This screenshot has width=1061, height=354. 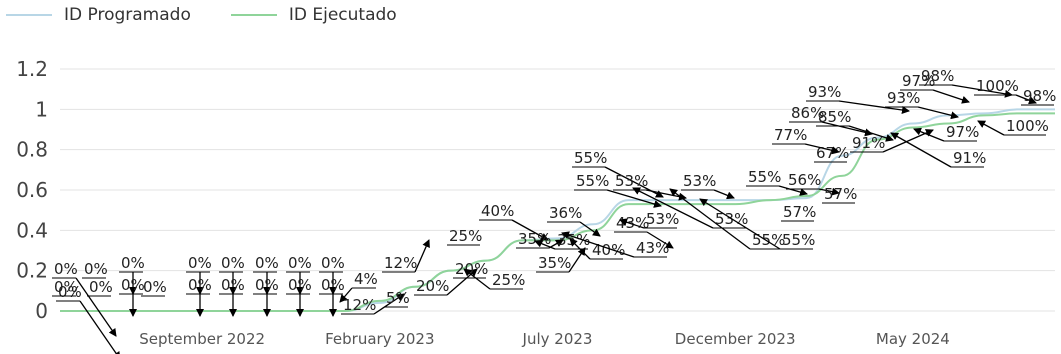 I want to click on x-tick-label: May 2024, so click(x=913, y=339).